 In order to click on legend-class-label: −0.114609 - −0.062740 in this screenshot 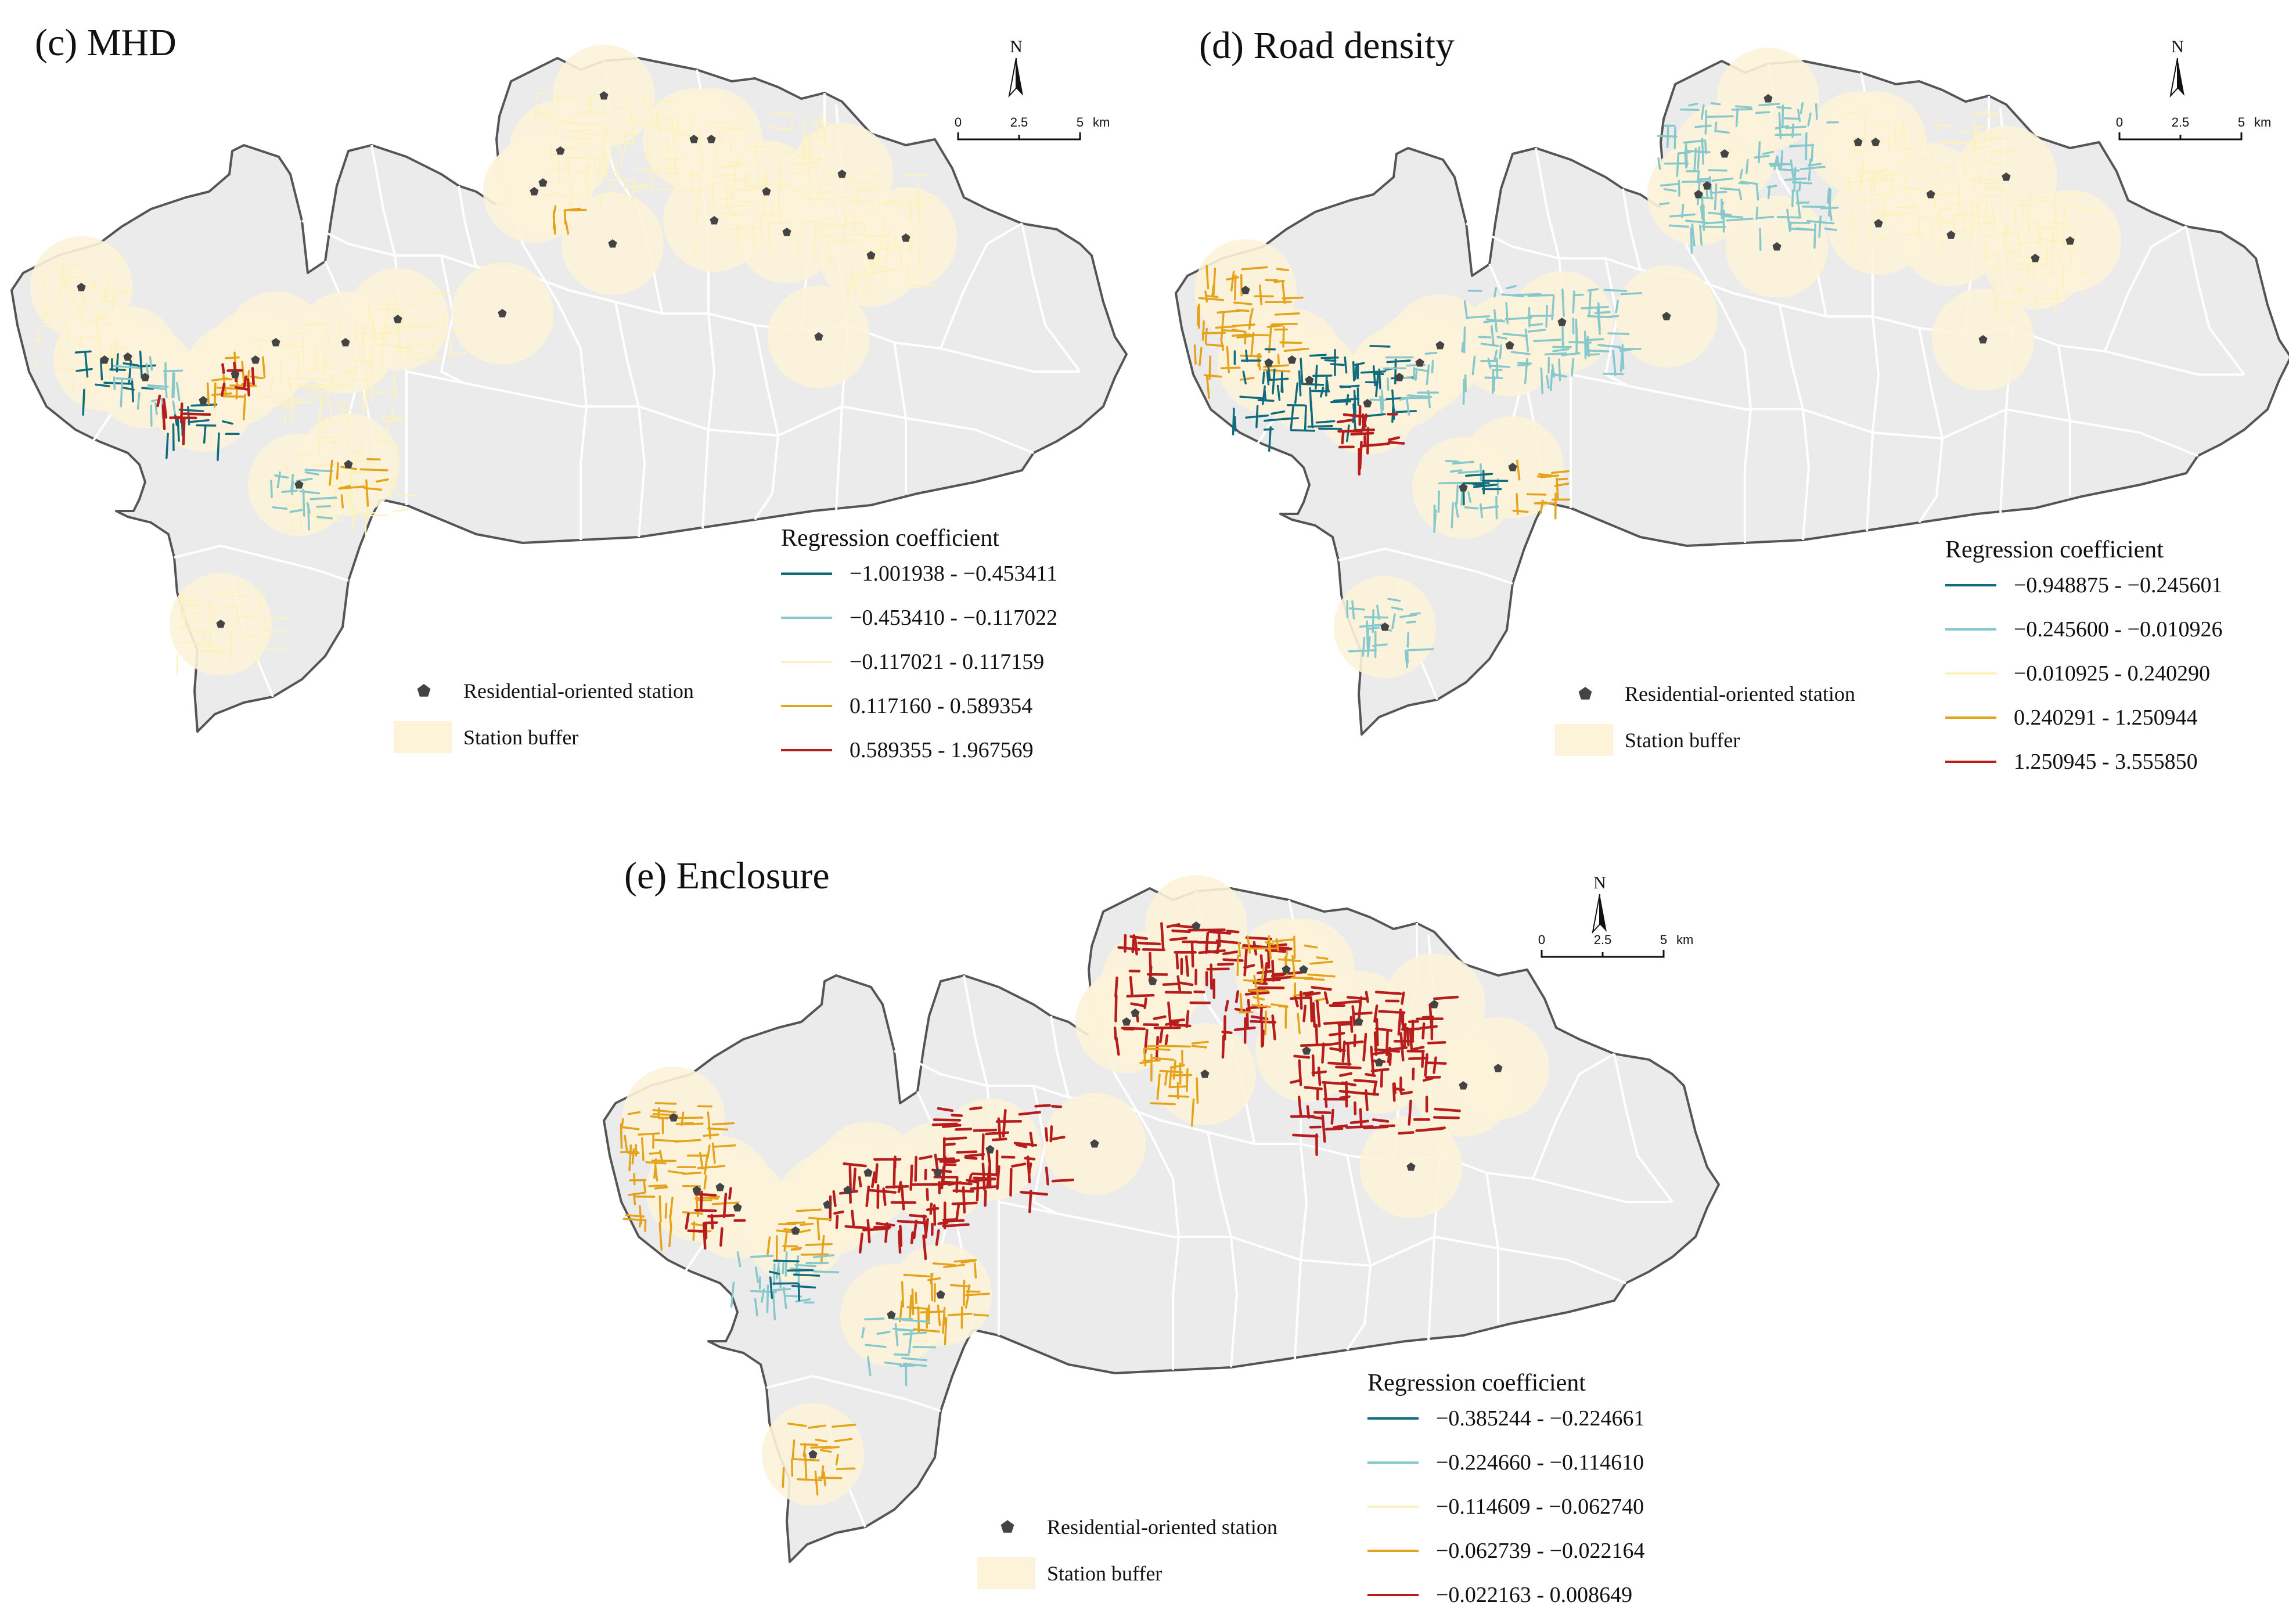, I will do `click(1540, 1507)`.